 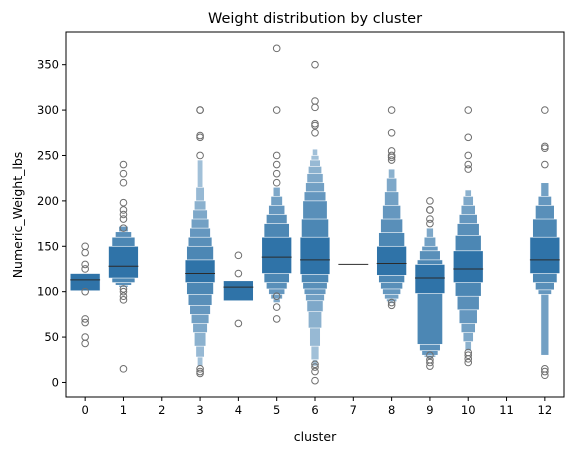 What do you see at coordinates (429, 410) in the screenshot?
I see `x-tick-label-9: 9` at bounding box center [429, 410].